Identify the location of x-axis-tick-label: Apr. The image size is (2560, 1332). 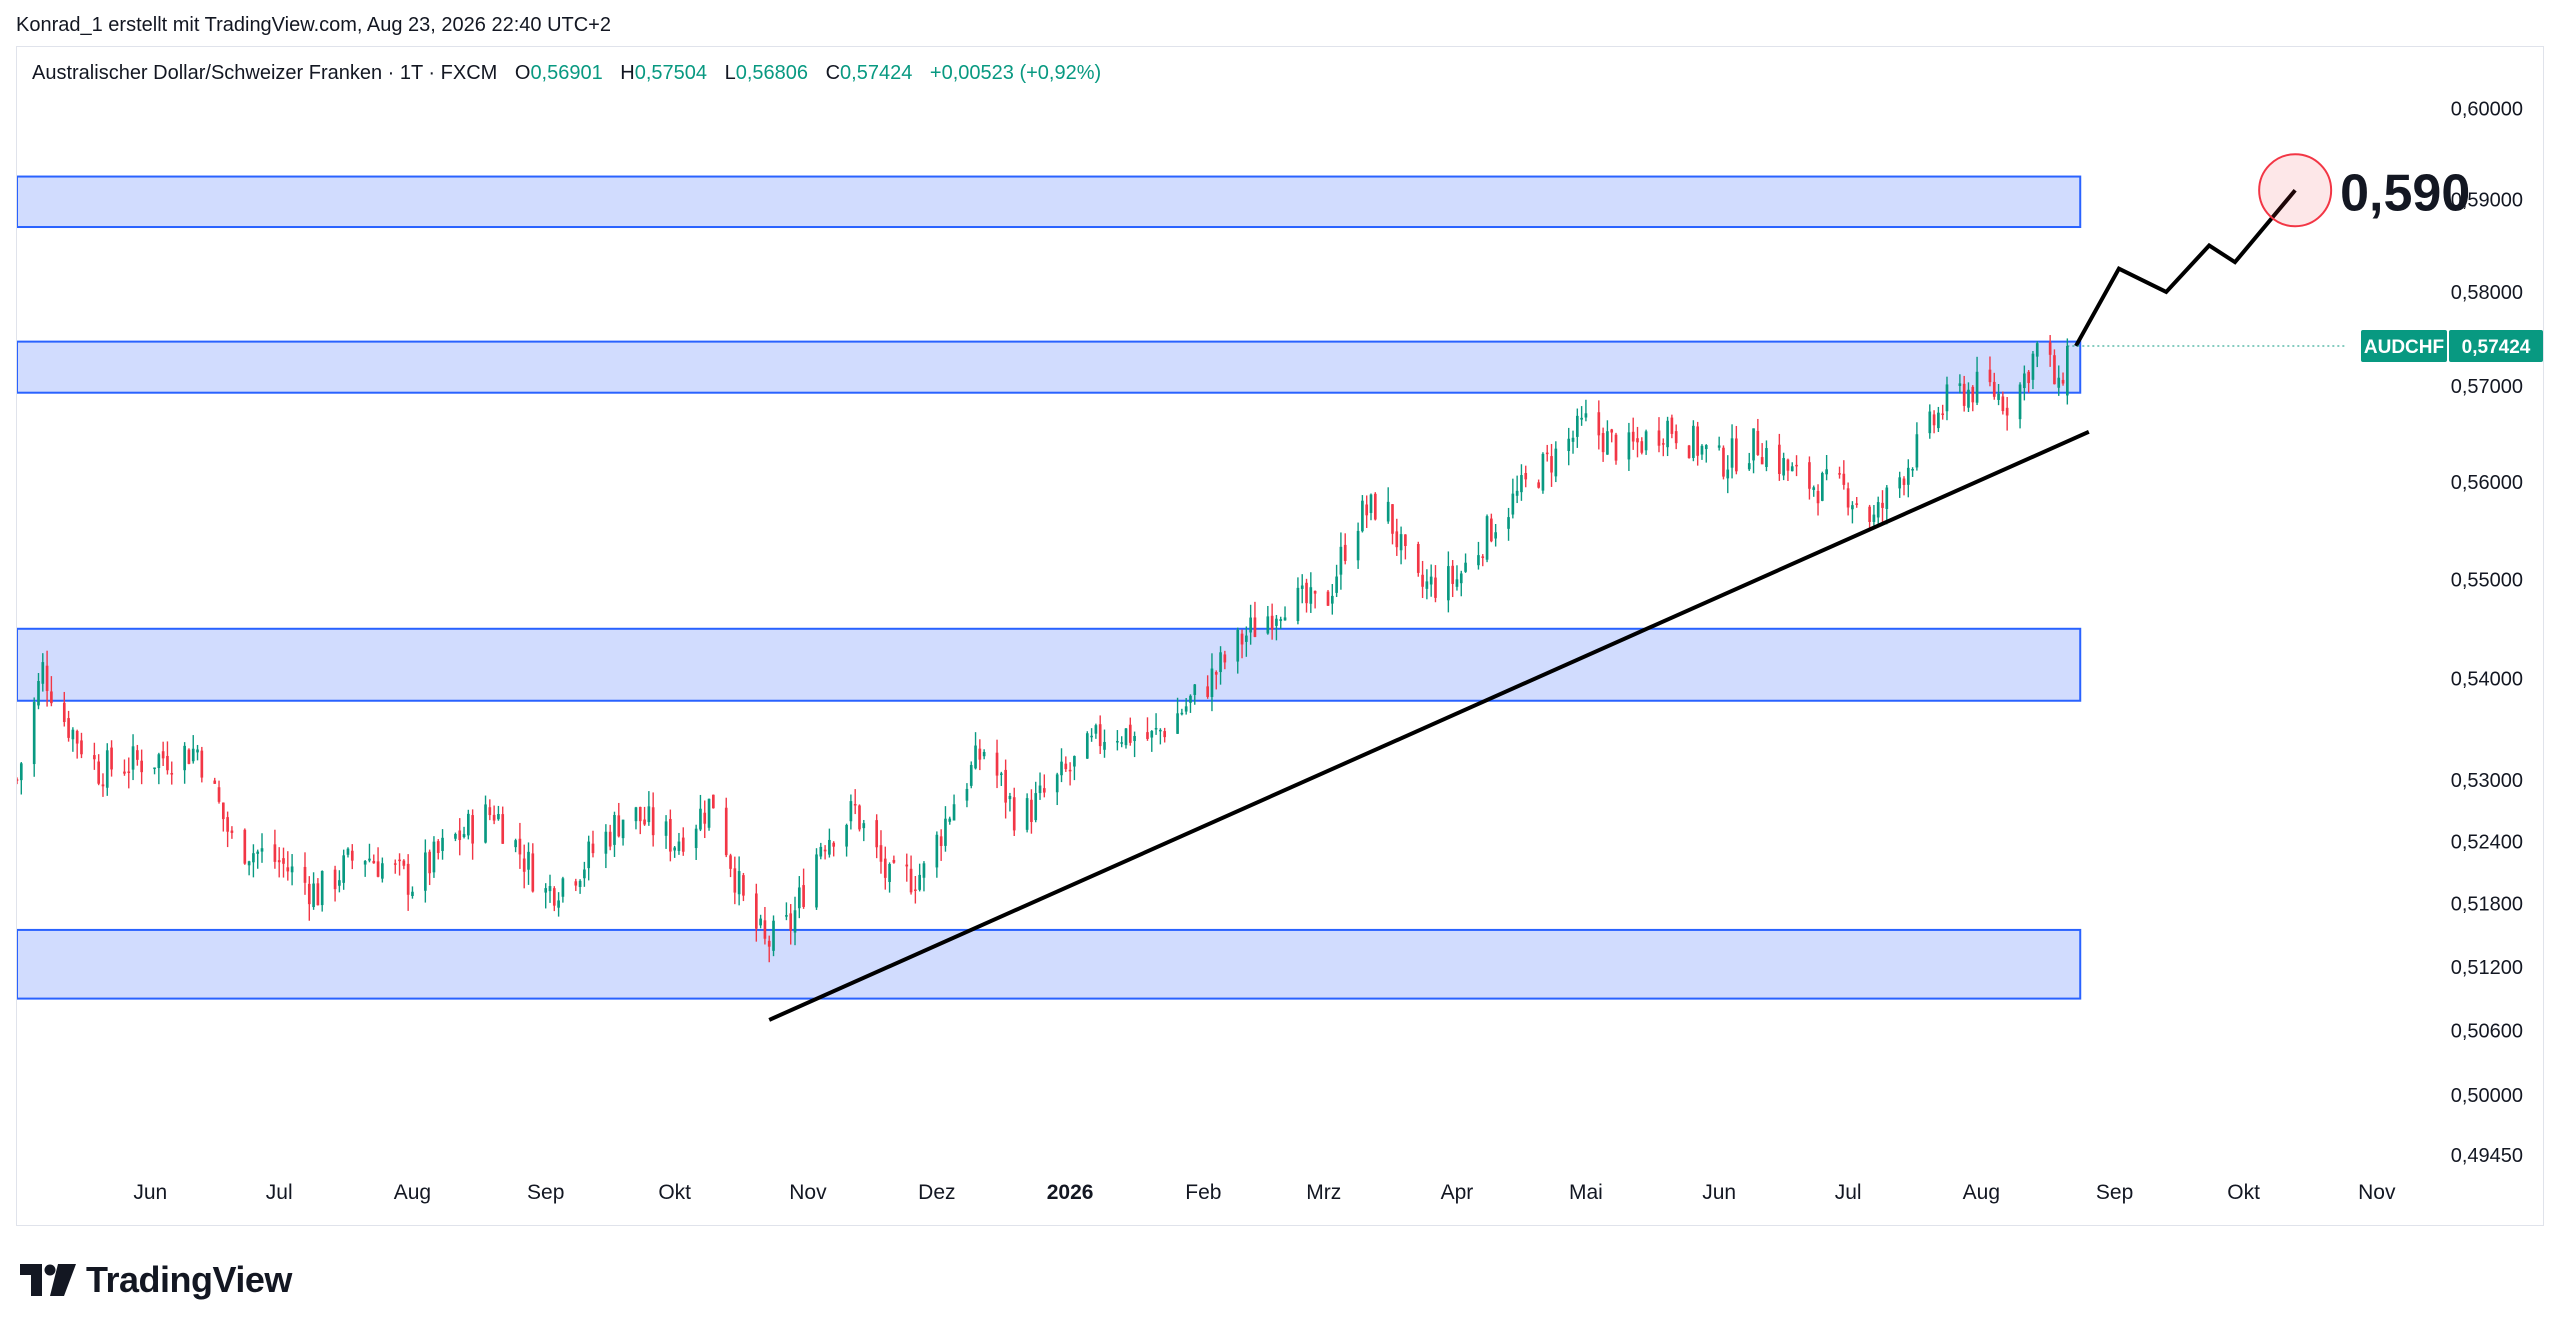
(1457, 1192).